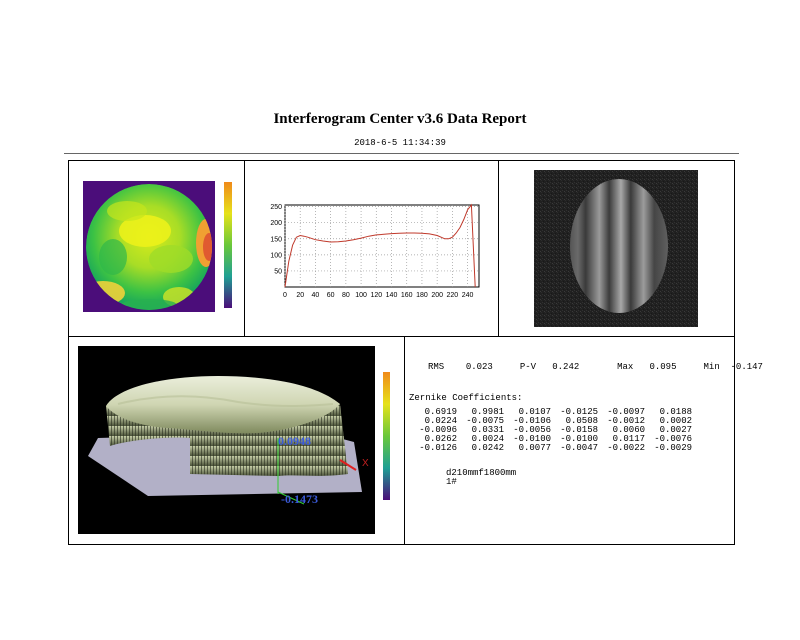  What do you see at coordinates (579, 430) in the screenshot?
I see `zernike-cell: -0.0158` at bounding box center [579, 430].